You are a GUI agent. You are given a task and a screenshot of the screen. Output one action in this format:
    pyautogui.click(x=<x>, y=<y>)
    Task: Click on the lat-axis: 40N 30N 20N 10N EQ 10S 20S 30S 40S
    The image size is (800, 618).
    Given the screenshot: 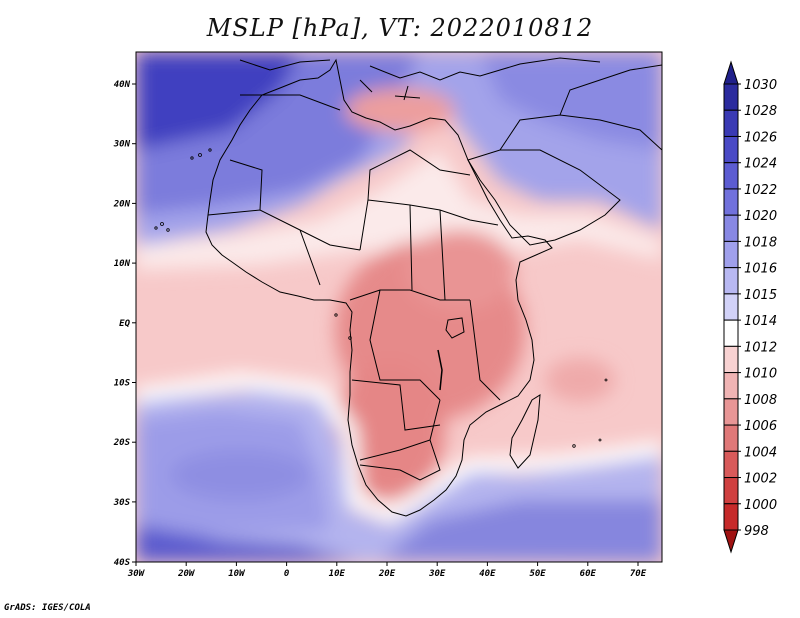 What is the action you would take?
    pyautogui.click(x=124, y=324)
    